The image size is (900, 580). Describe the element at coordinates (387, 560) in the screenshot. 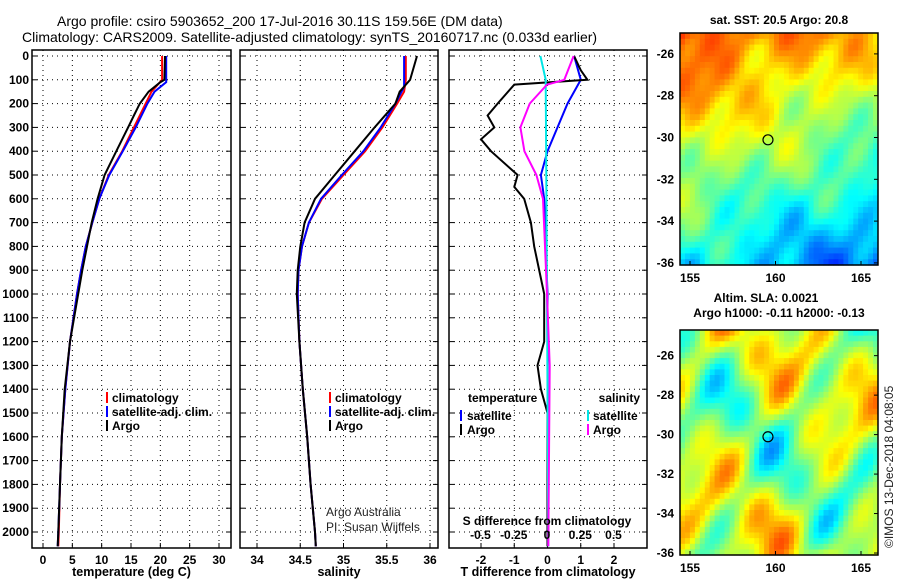

I see `x-tick-label: 35.5` at that location.